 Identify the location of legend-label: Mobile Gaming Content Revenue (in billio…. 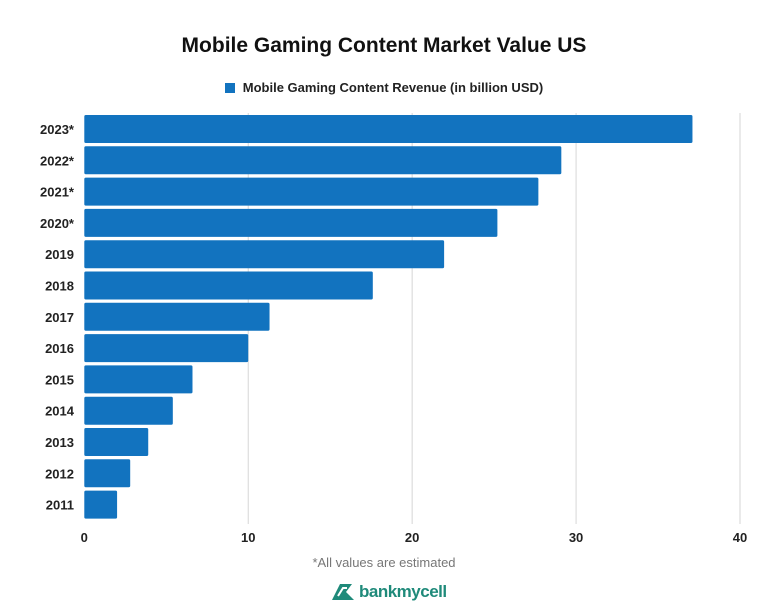
(393, 87).